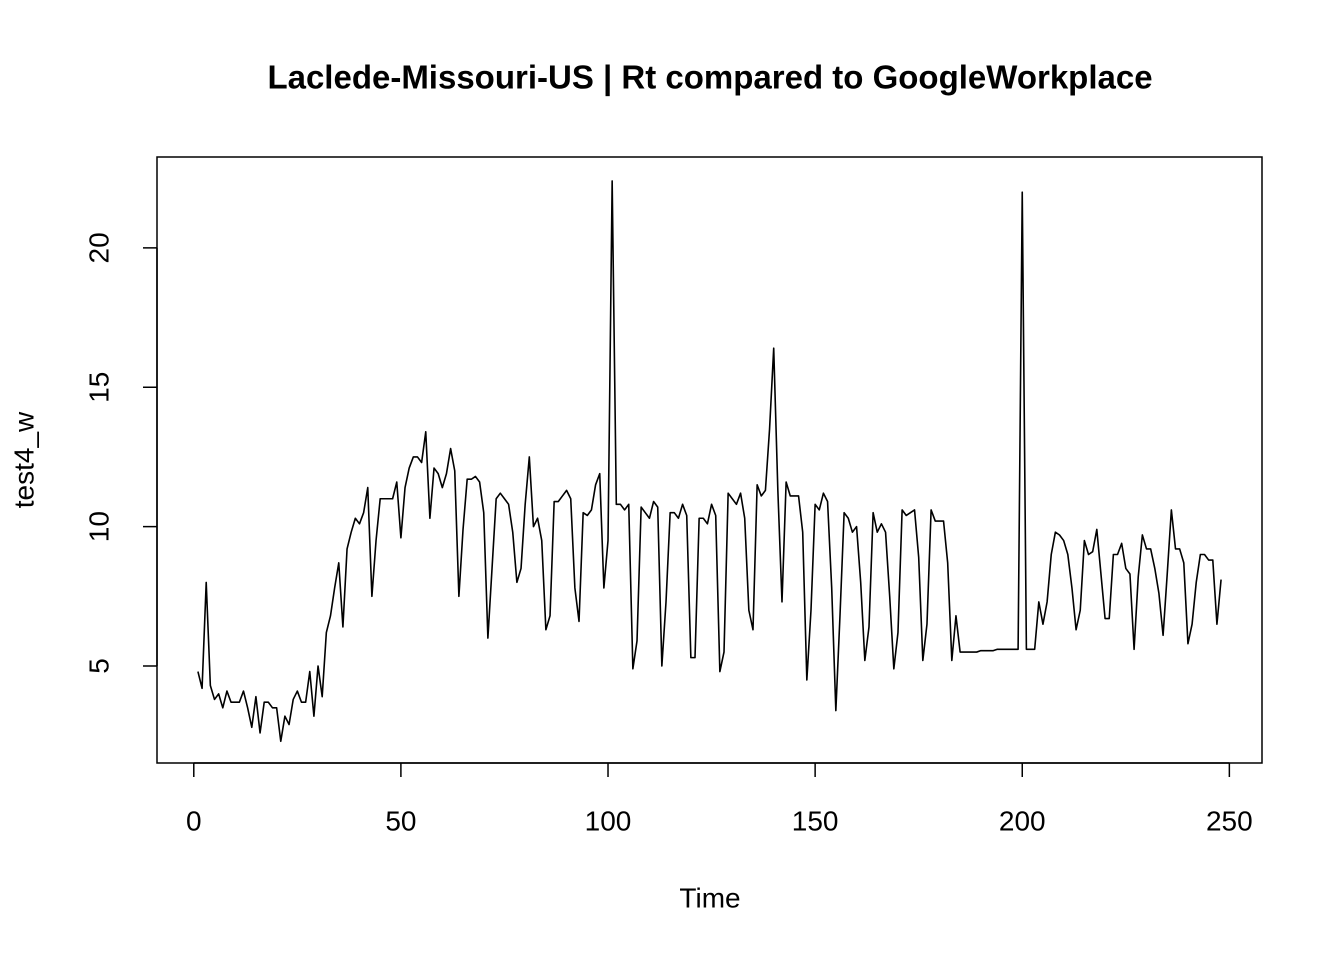 The width and height of the screenshot is (1344, 960). I want to click on x-tick-label: 150, so click(815, 820).